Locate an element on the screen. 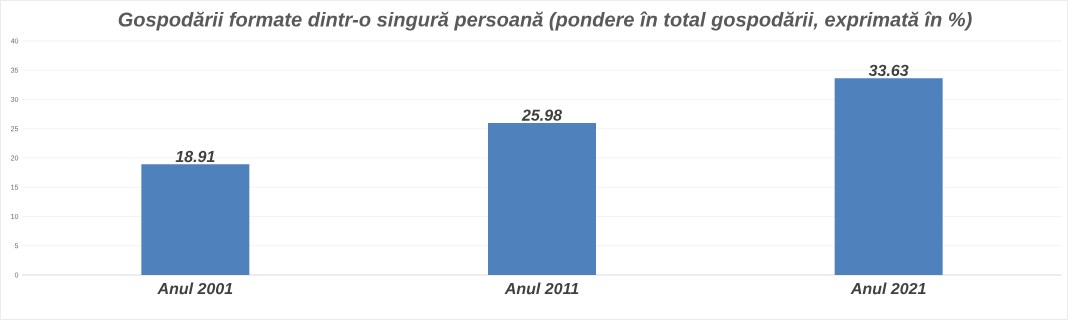  x-tick-label: Anul 2001 is located at coordinates (195, 288).